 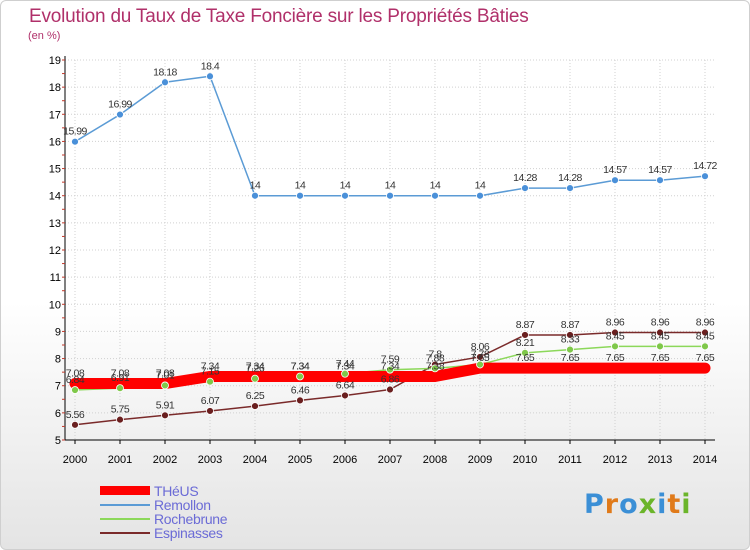 What do you see at coordinates (660, 460) in the screenshot?
I see `x-tick-label: 2013` at bounding box center [660, 460].